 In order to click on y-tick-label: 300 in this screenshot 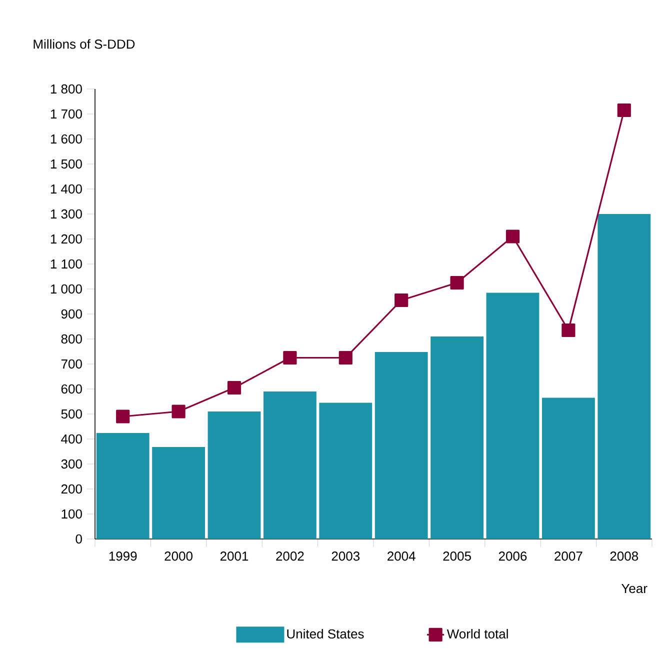, I will do `click(71, 464)`.